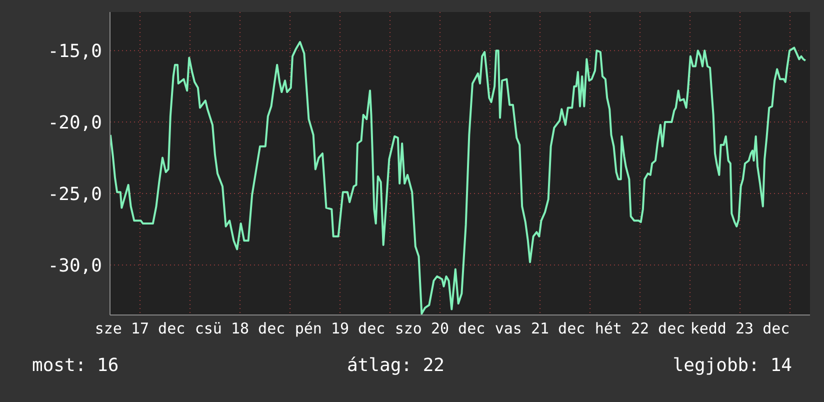 The height and width of the screenshot is (402, 824). What do you see at coordinates (75, 123) in the screenshot?
I see `y-tick-label: -20,0` at bounding box center [75, 123].